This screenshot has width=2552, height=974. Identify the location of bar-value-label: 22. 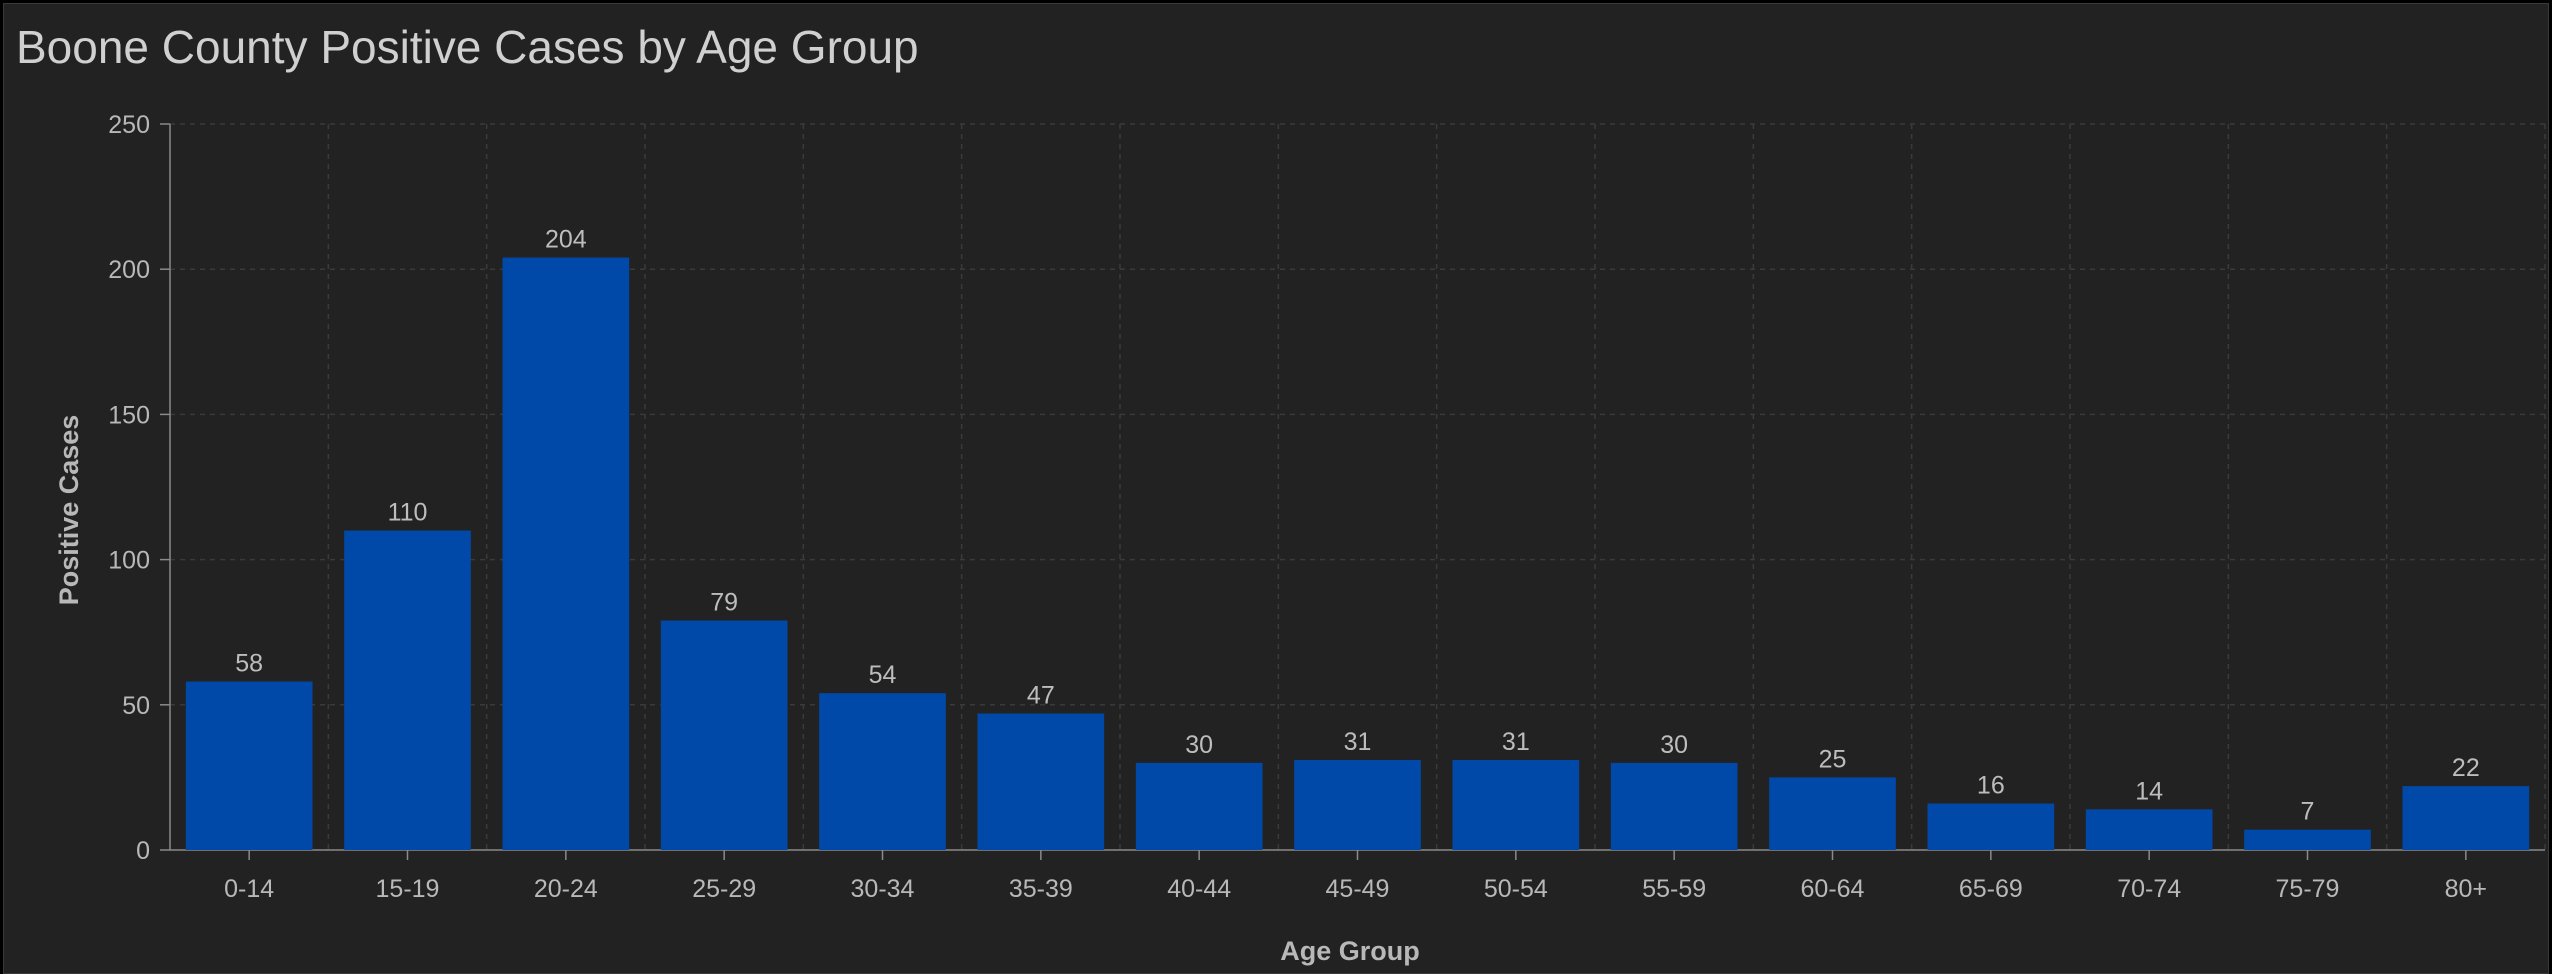
(2466, 768).